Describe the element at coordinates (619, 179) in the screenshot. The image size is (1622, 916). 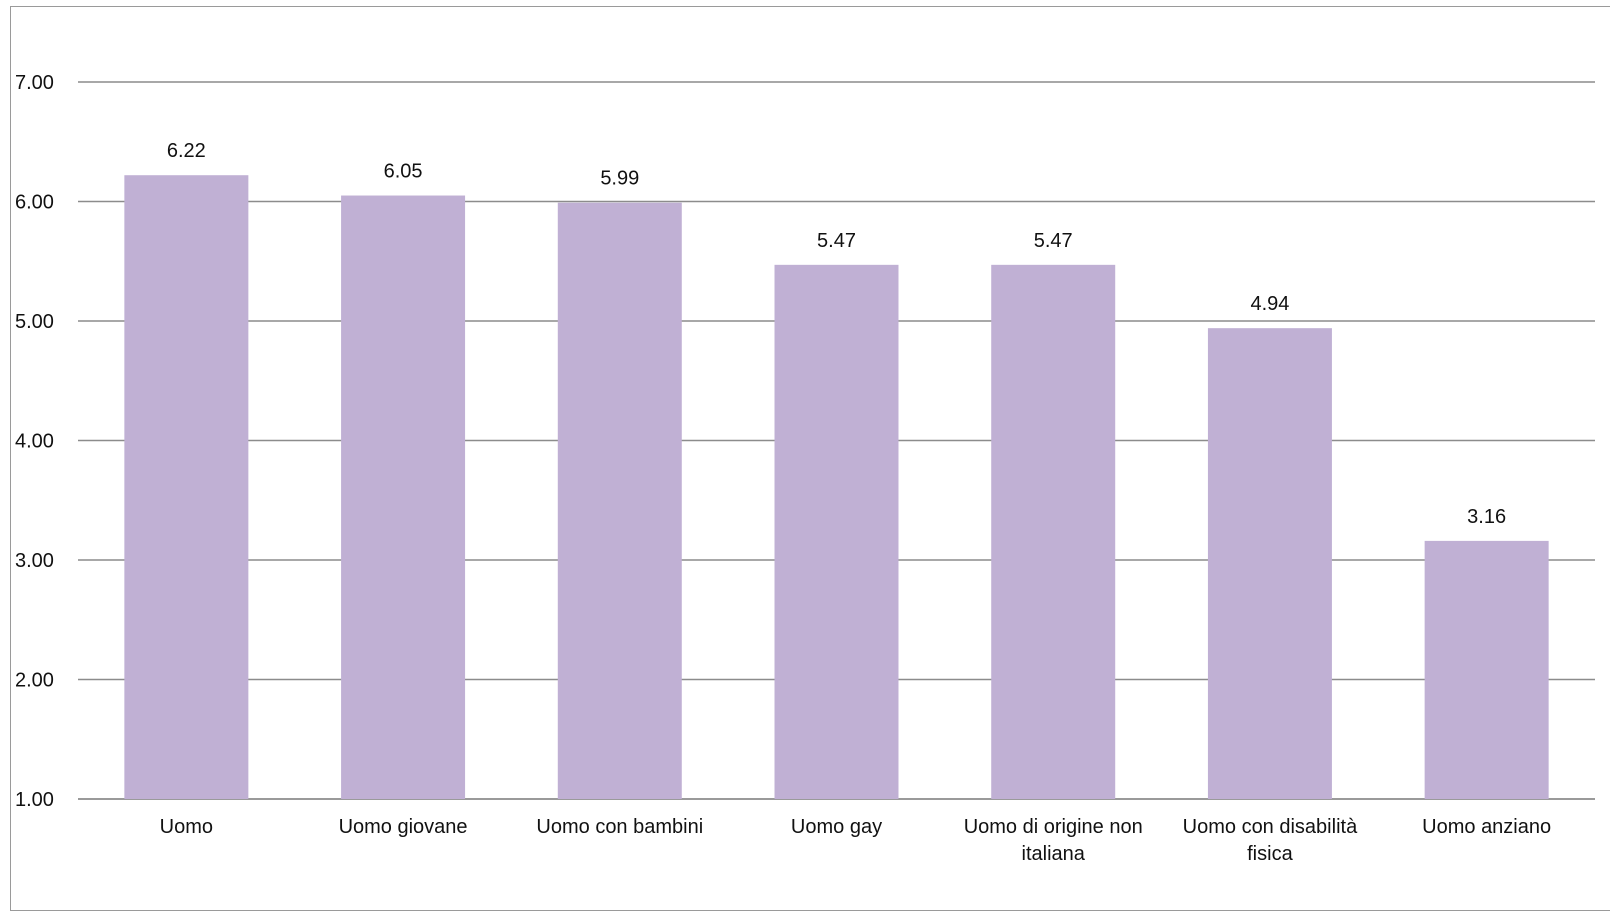
I see `data-label: 5.99` at that location.